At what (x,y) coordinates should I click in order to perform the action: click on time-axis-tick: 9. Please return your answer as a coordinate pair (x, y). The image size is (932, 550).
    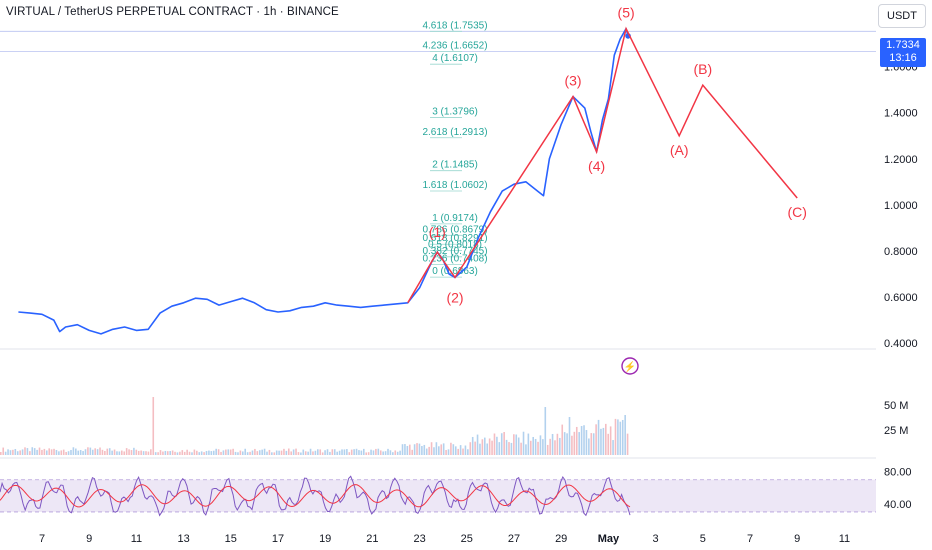
    Looking at the image, I should click on (797, 539).